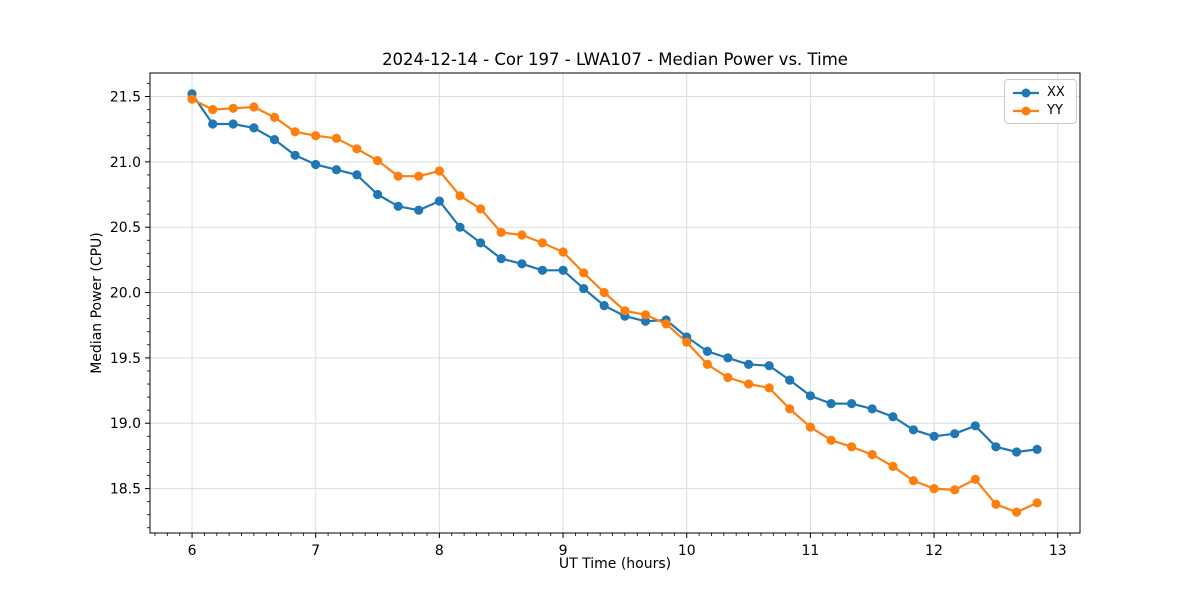 The width and height of the screenshot is (1200, 600). I want to click on x-tick-label: 9, so click(563, 551).